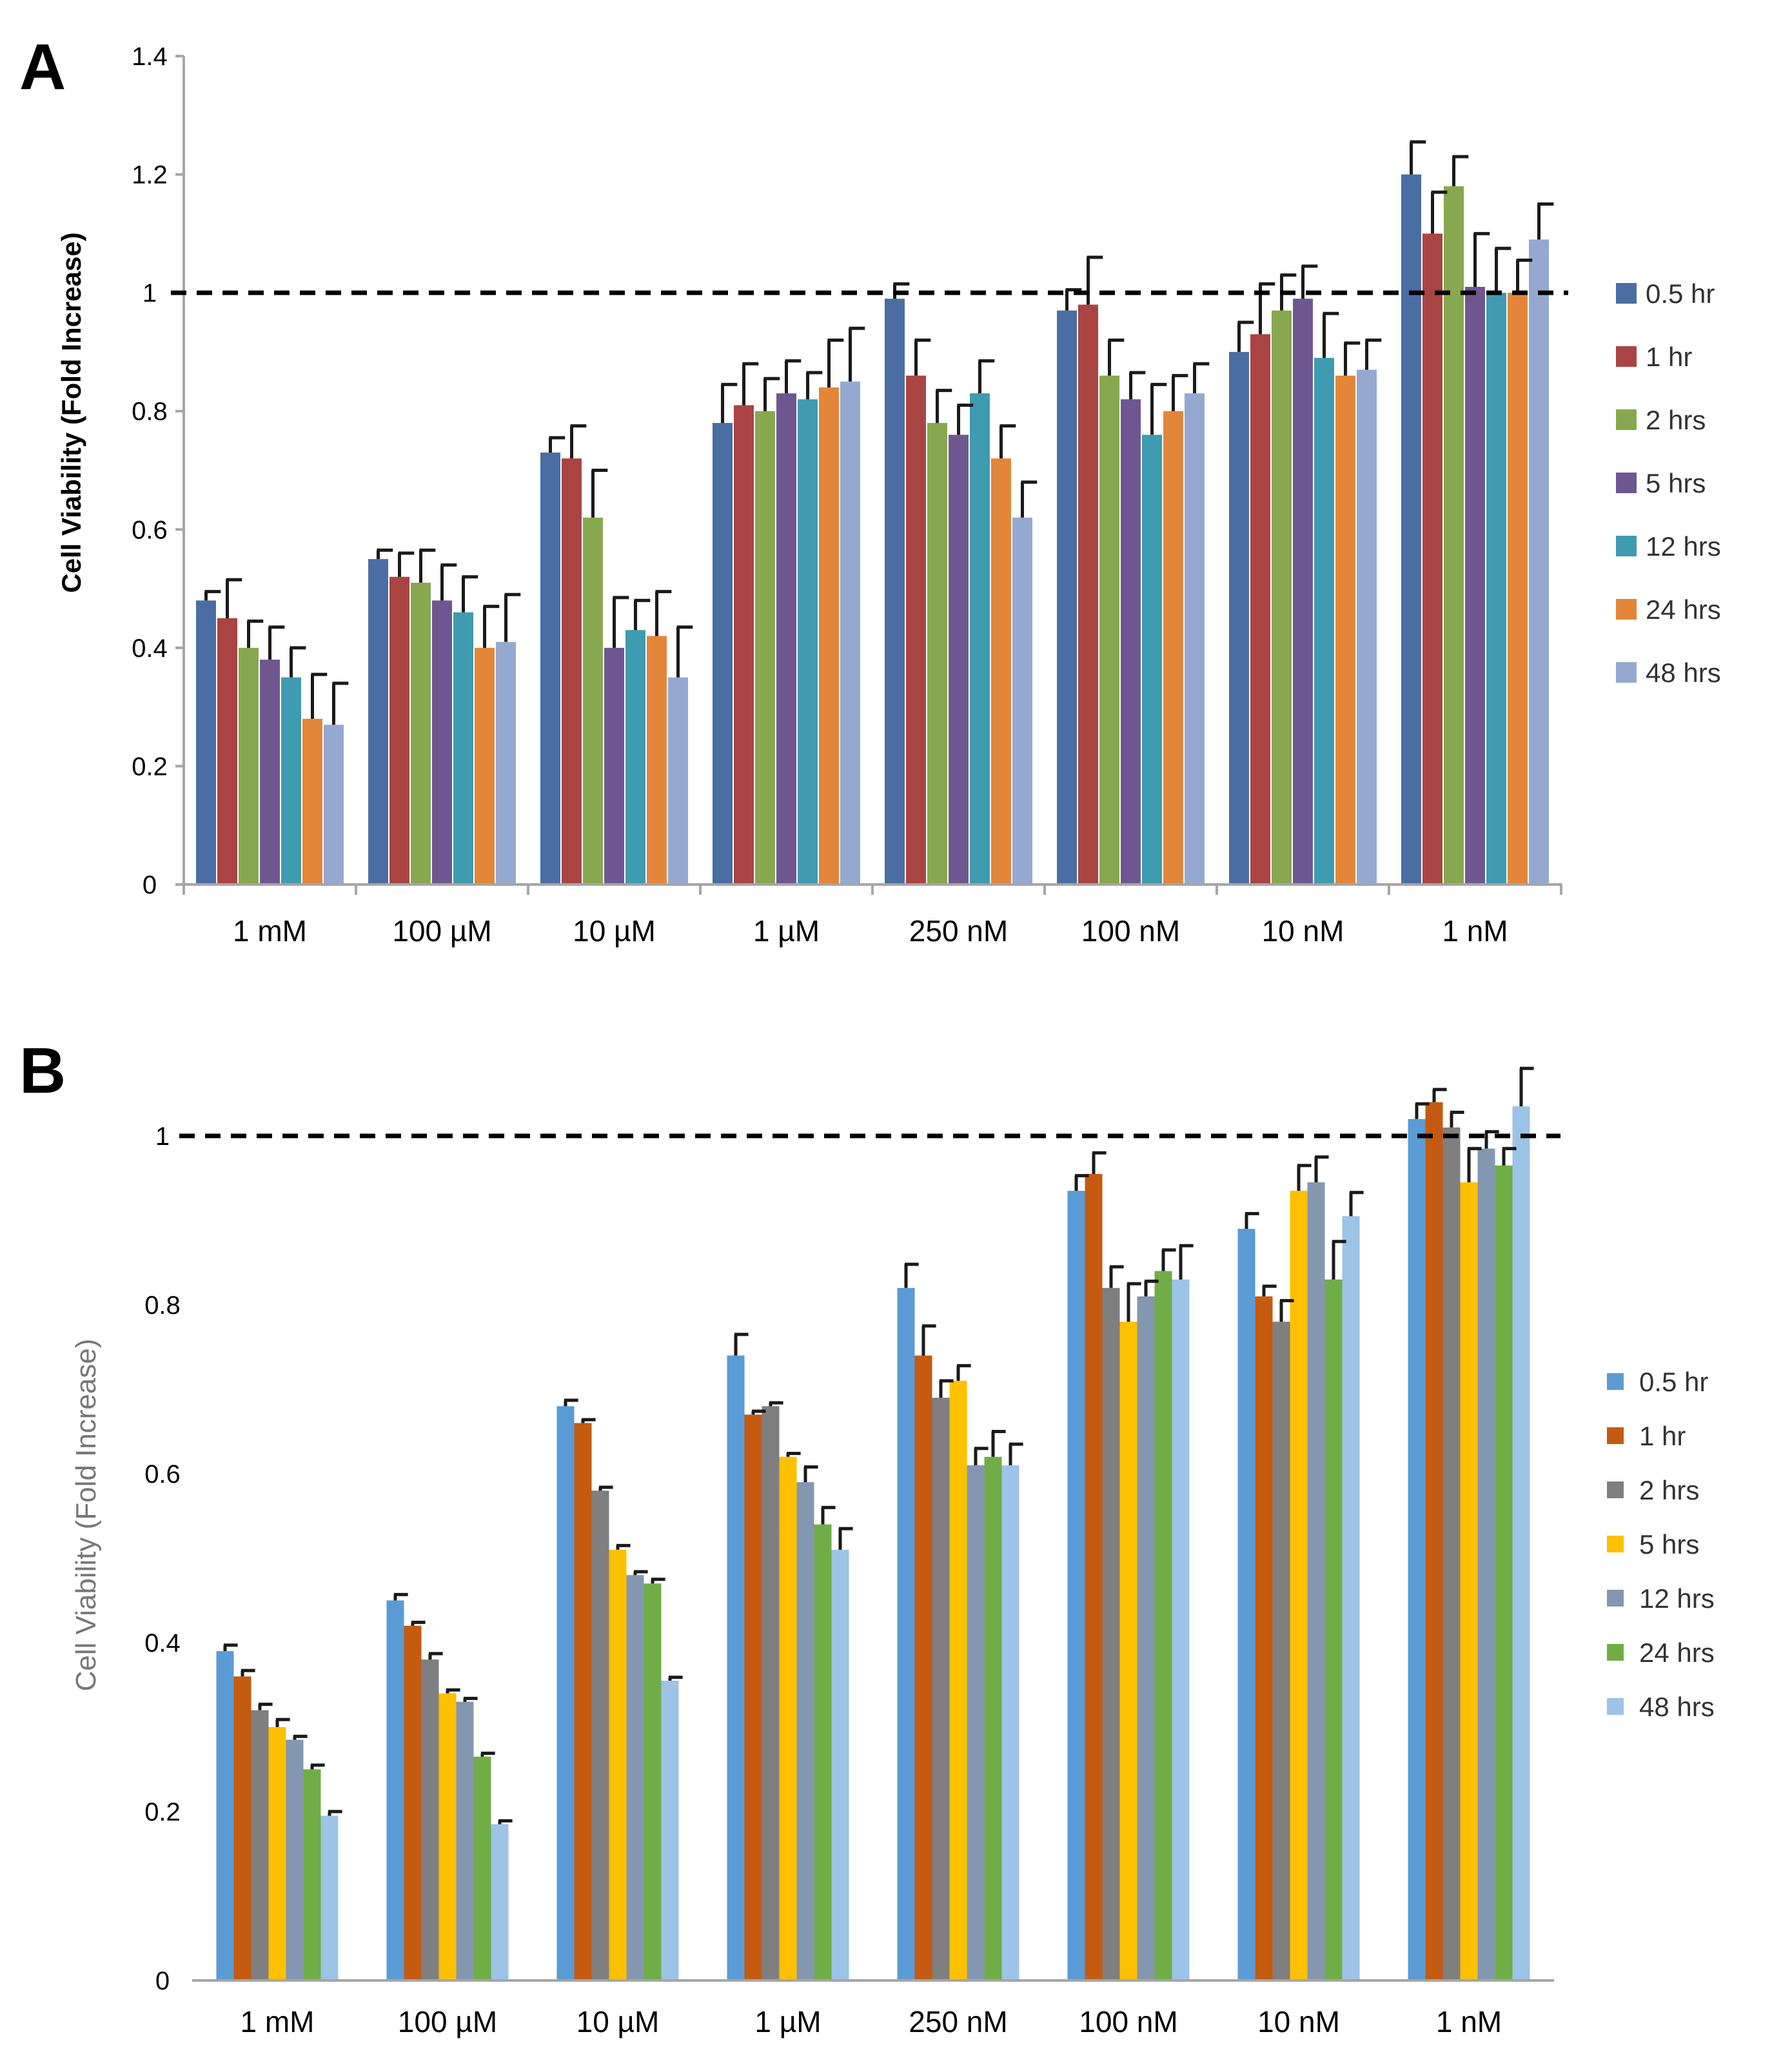 This screenshot has height=2072, width=1772. I want to click on panel-a-y-tick-label: 0, so click(150, 885).